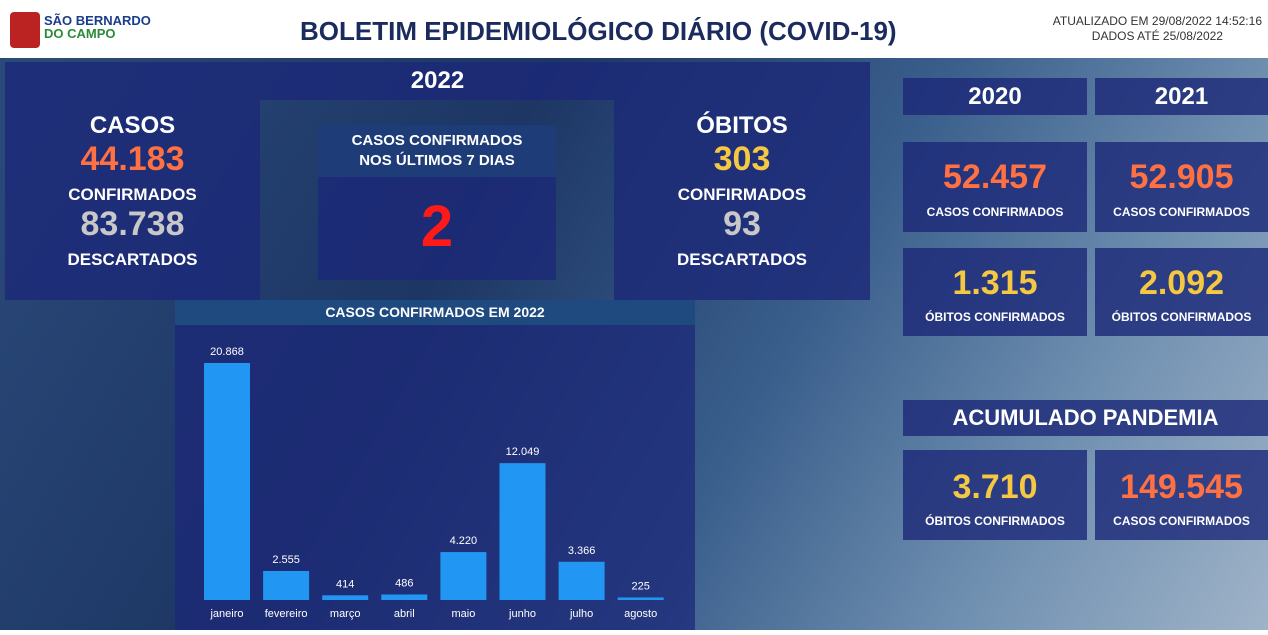 The height and width of the screenshot is (635, 1268). Describe the element at coordinates (345, 584) in the screenshot. I see `data-label: 414` at that location.